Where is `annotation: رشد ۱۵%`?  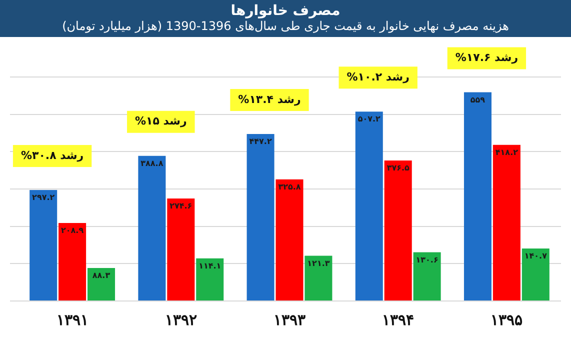
annotation: رشد ۱۵% is located at coordinates (160, 121).